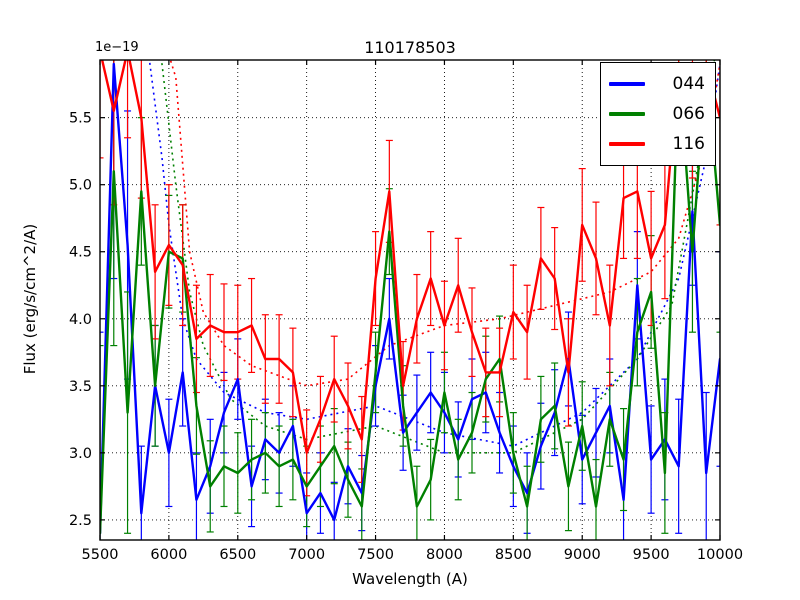  I want to click on legend-entry-116: 116, so click(657, 144).